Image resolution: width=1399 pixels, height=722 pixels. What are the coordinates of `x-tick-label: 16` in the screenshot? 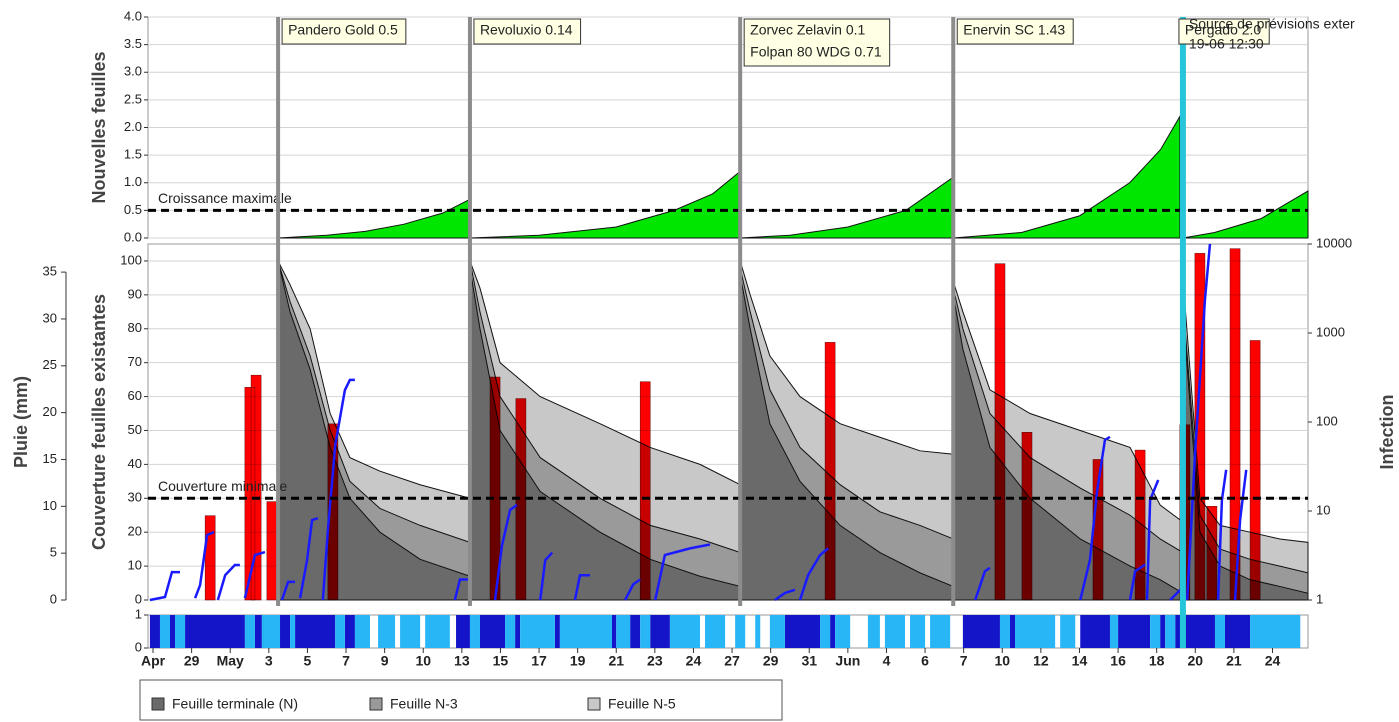 It's located at (1118, 661).